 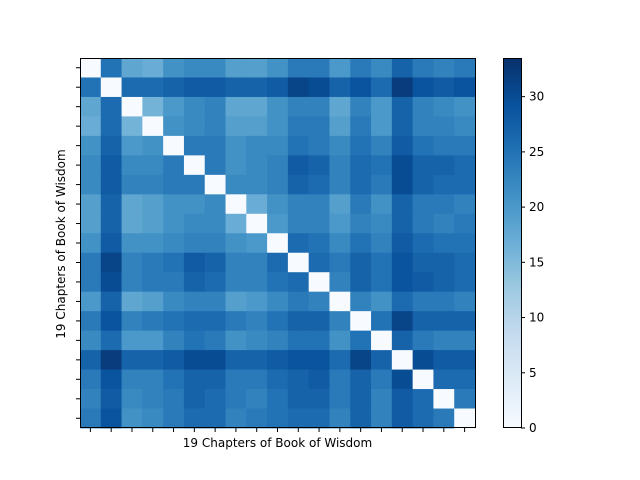 What do you see at coordinates (536, 207) in the screenshot?
I see `colorbar-tick-label: 20` at bounding box center [536, 207].